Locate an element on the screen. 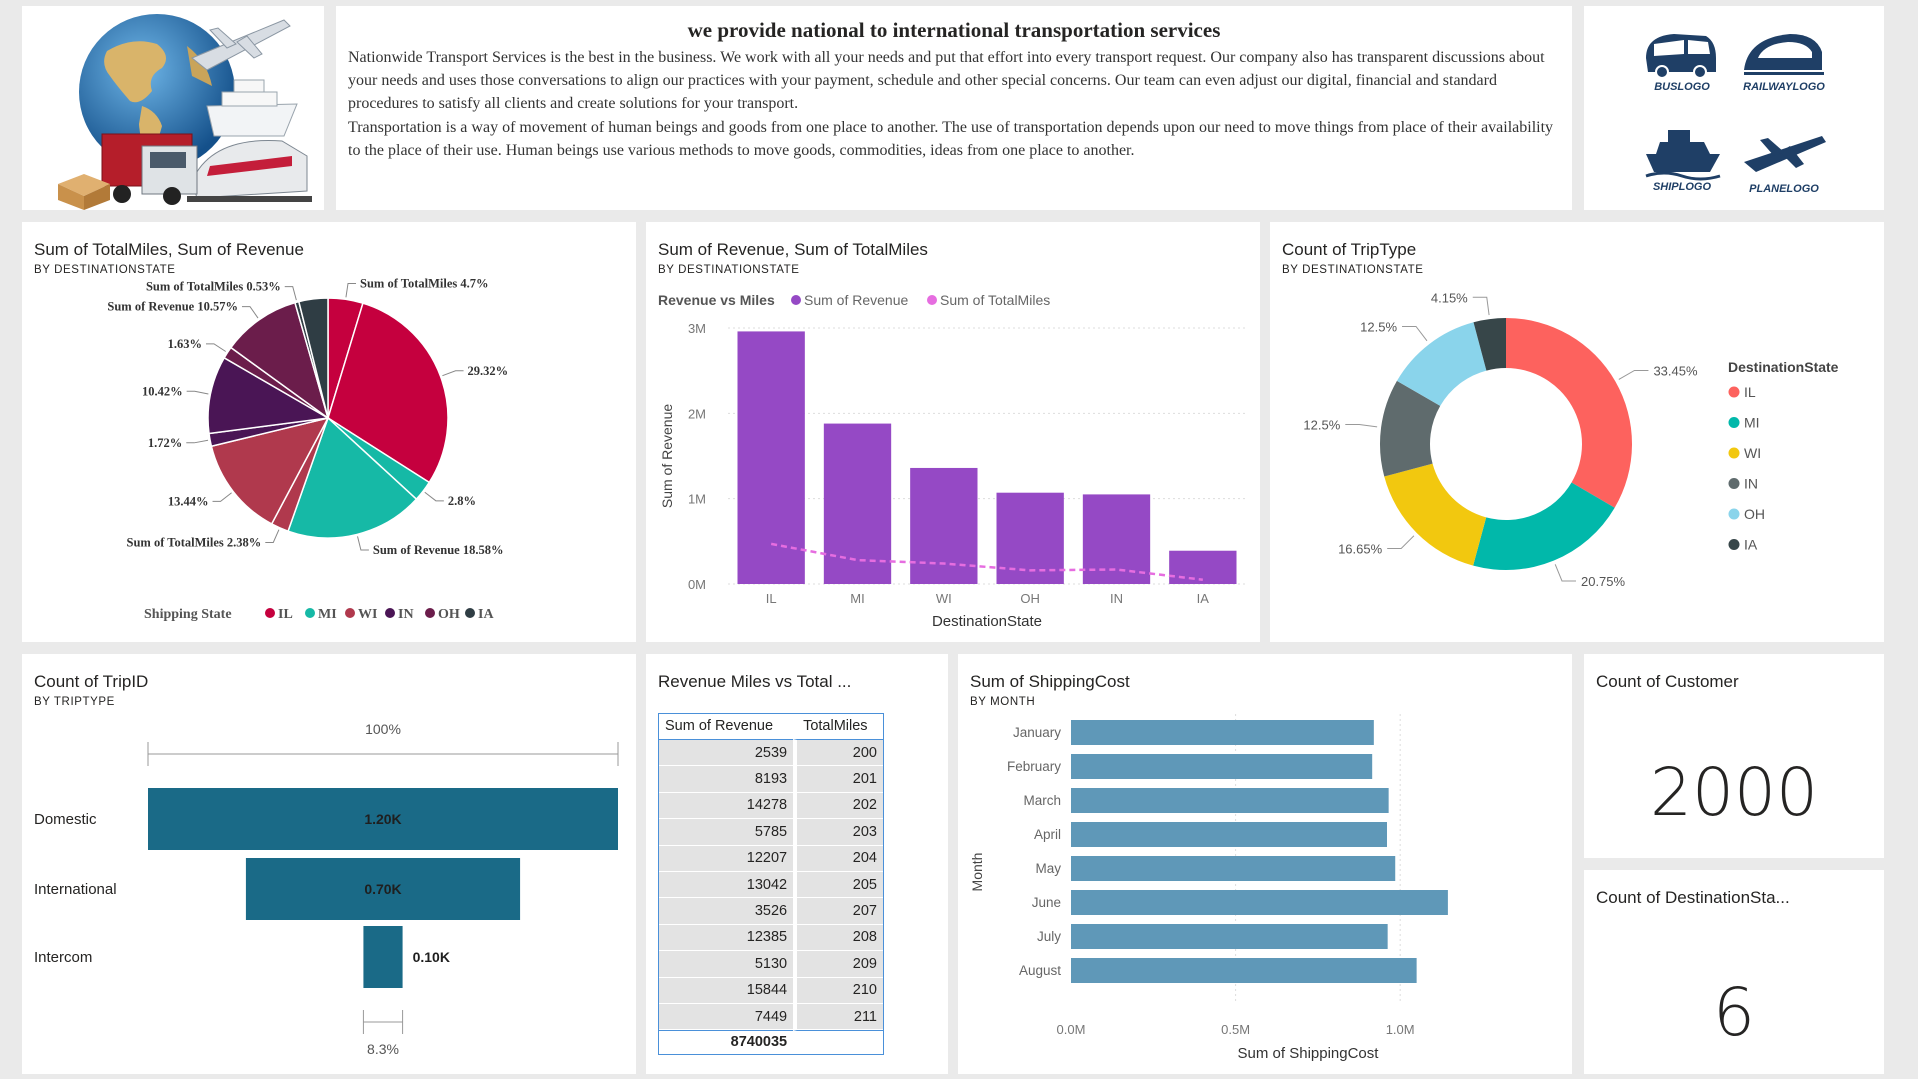 Image resolution: width=1918 pixels, height=1079 pixels. hbar-bar-february is located at coordinates (1222, 766).